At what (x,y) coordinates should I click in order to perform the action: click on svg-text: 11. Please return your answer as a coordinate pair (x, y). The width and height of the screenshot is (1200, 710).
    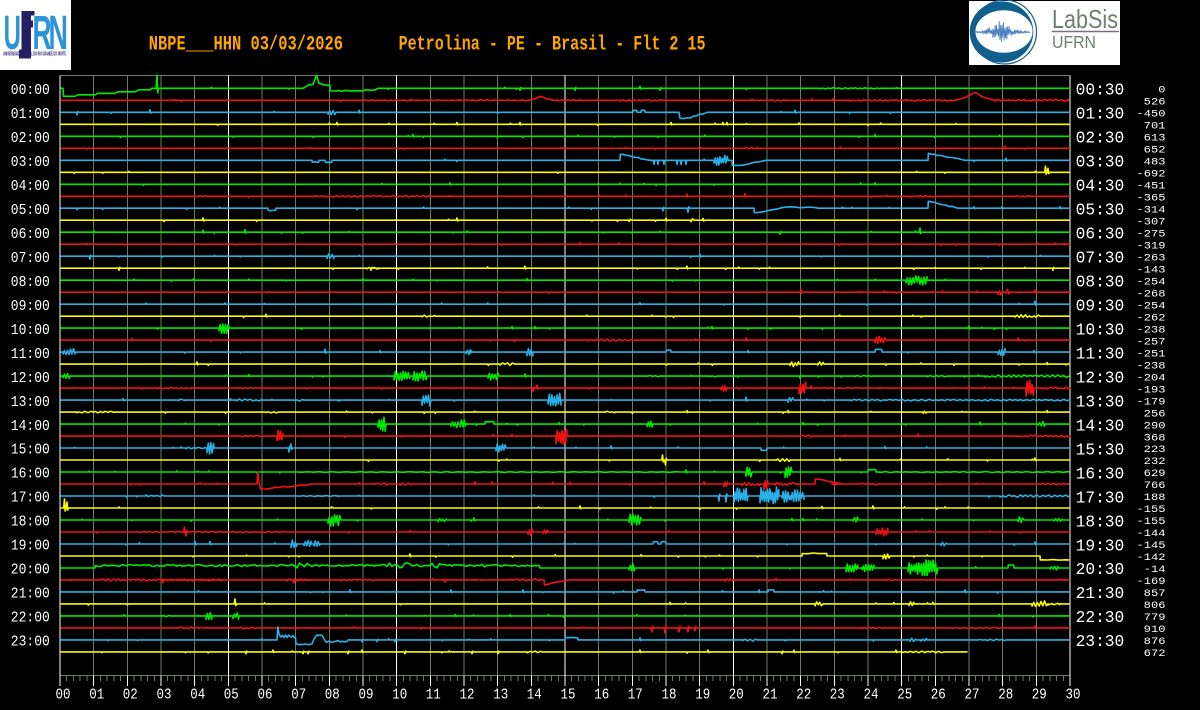
    Looking at the image, I should click on (433, 695).